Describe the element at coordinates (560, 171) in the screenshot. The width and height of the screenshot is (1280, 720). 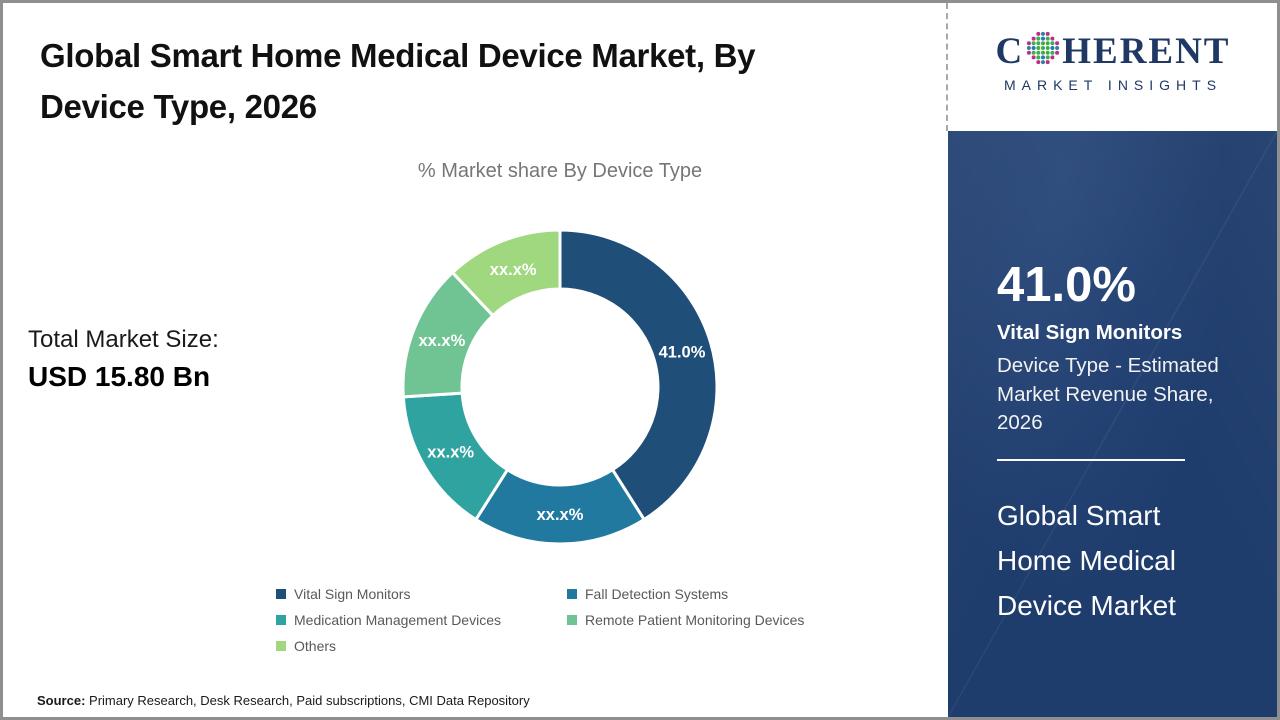
I see `chart-subtitle: % Market share By Device Type` at that location.